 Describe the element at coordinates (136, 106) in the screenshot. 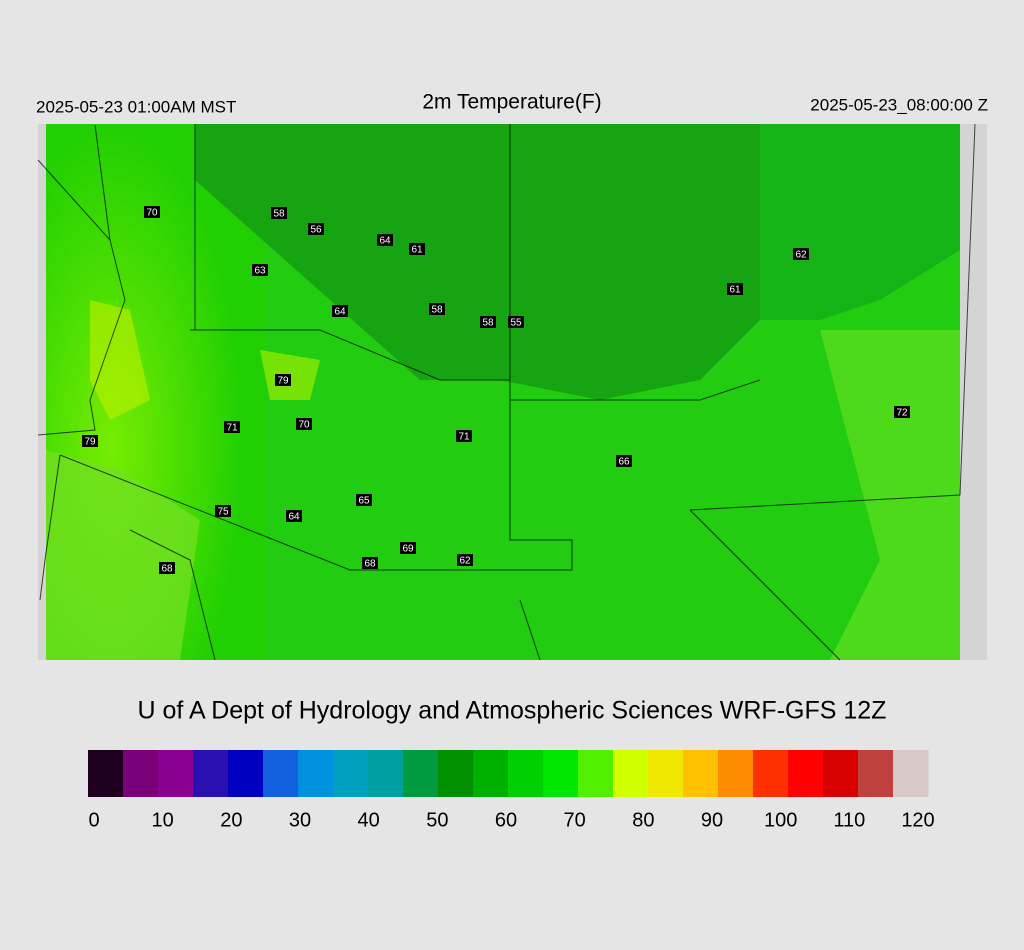

I see `valid-local-time: 2025-05-23 01:00AM MST` at that location.